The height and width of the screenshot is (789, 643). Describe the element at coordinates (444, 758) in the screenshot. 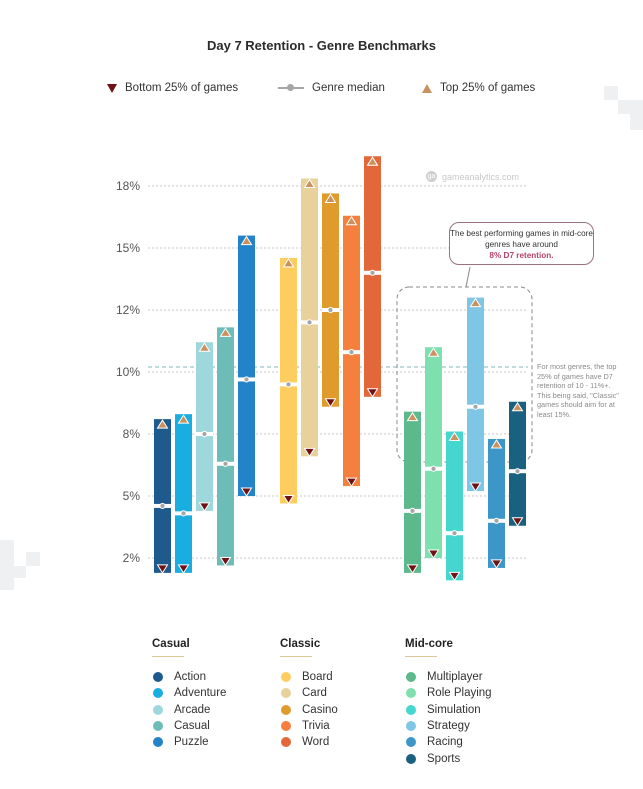

I see `legend-item-label: Sports` at that location.